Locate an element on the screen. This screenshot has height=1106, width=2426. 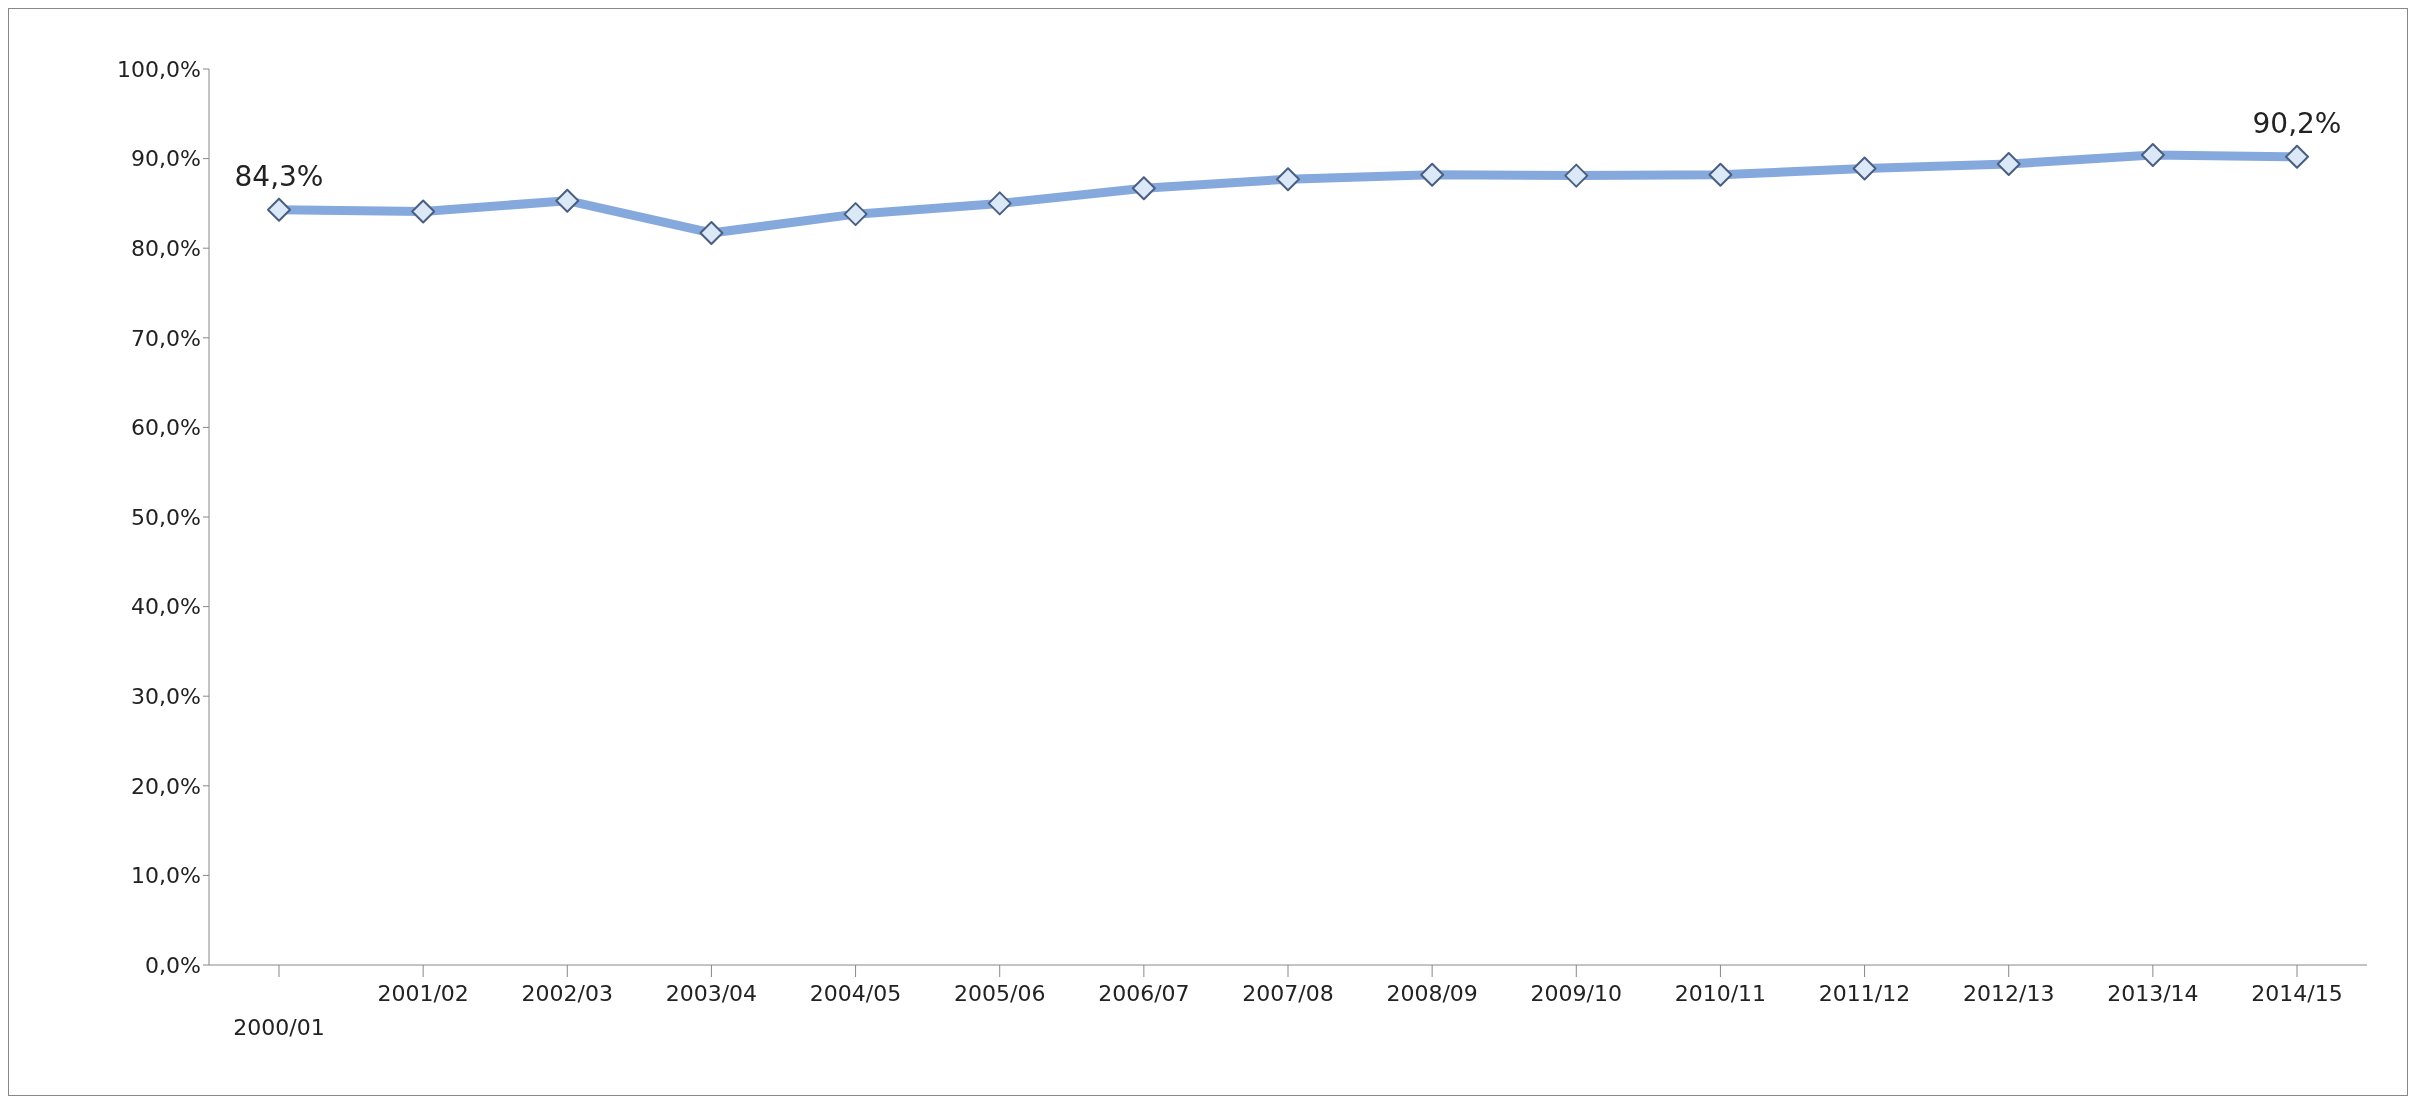
y-tick-label: 90,0% is located at coordinates (166, 159).